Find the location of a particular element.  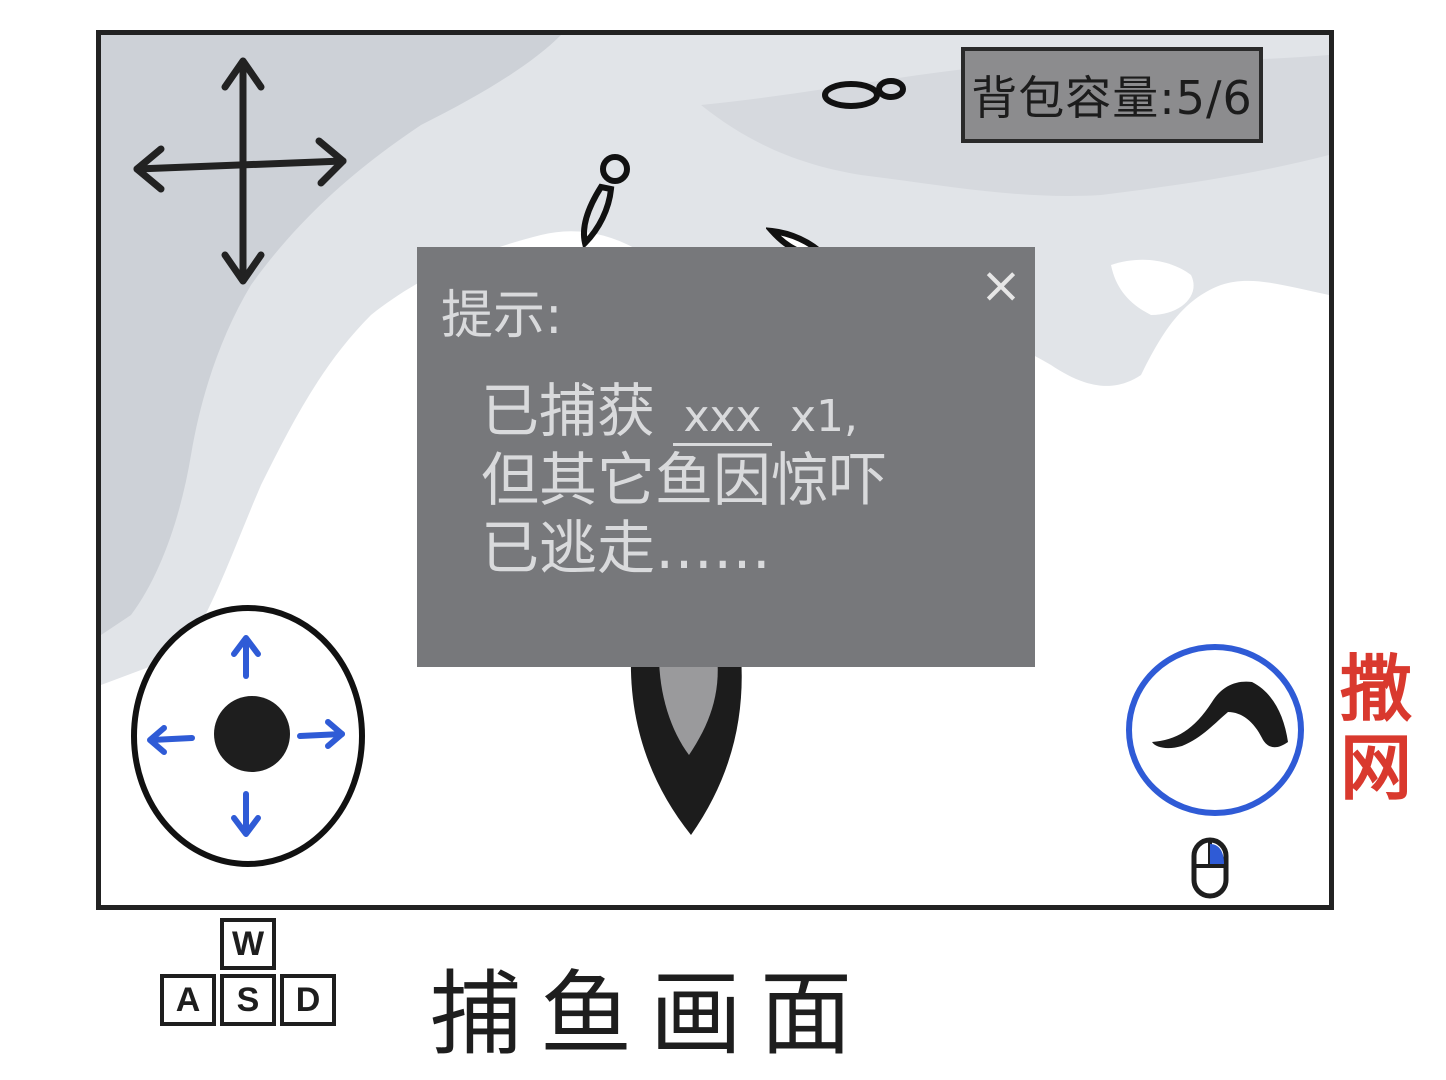

backpack-capacity: 背包容量:5/6 is located at coordinates (1112, 95).